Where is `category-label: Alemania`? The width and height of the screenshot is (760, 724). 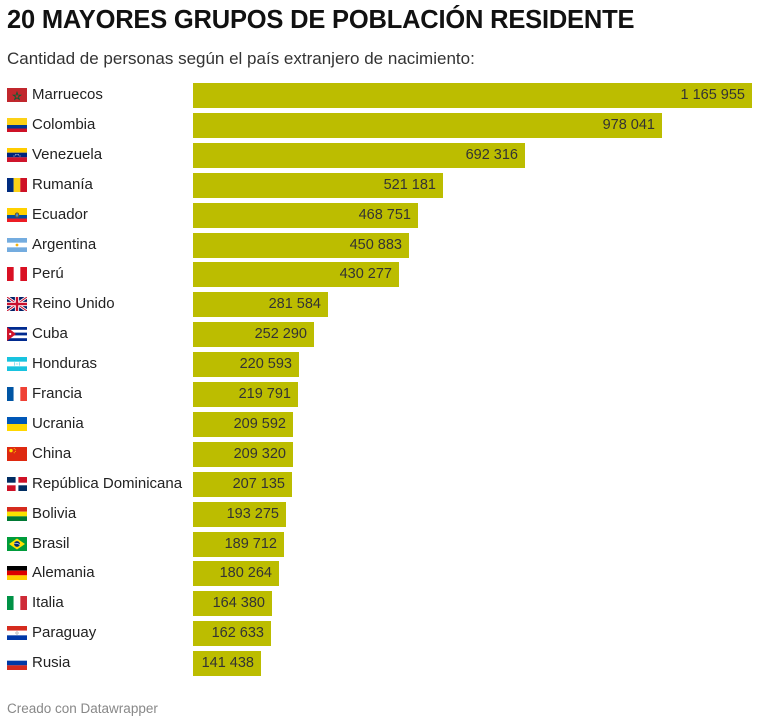
category-label: Alemania is located at coordinates (63, 573).